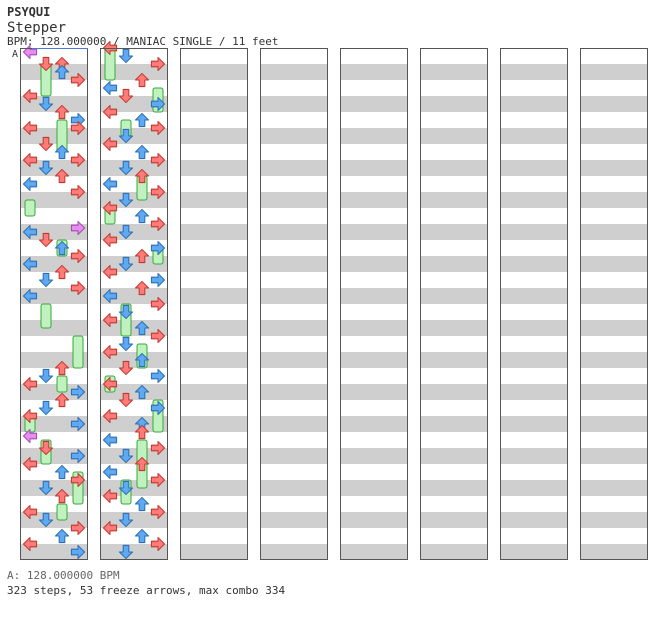 This screenshot has height=620, width=672. I want to click on bpm-change-marker: A, so click(15, 54).